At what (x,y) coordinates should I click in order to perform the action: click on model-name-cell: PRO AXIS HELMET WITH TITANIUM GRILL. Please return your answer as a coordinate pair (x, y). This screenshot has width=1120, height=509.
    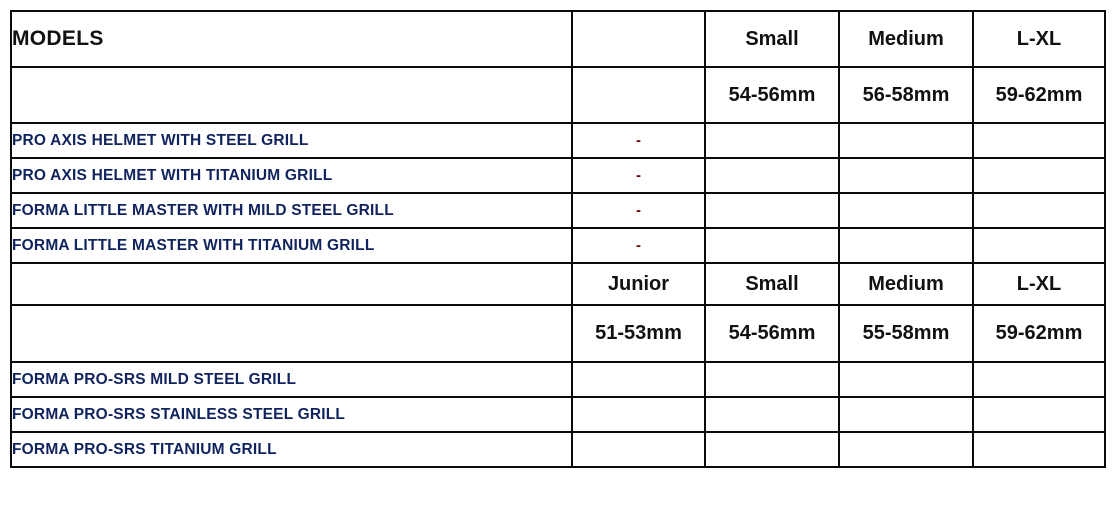
    Looking at the image, I should click on (291, 175).